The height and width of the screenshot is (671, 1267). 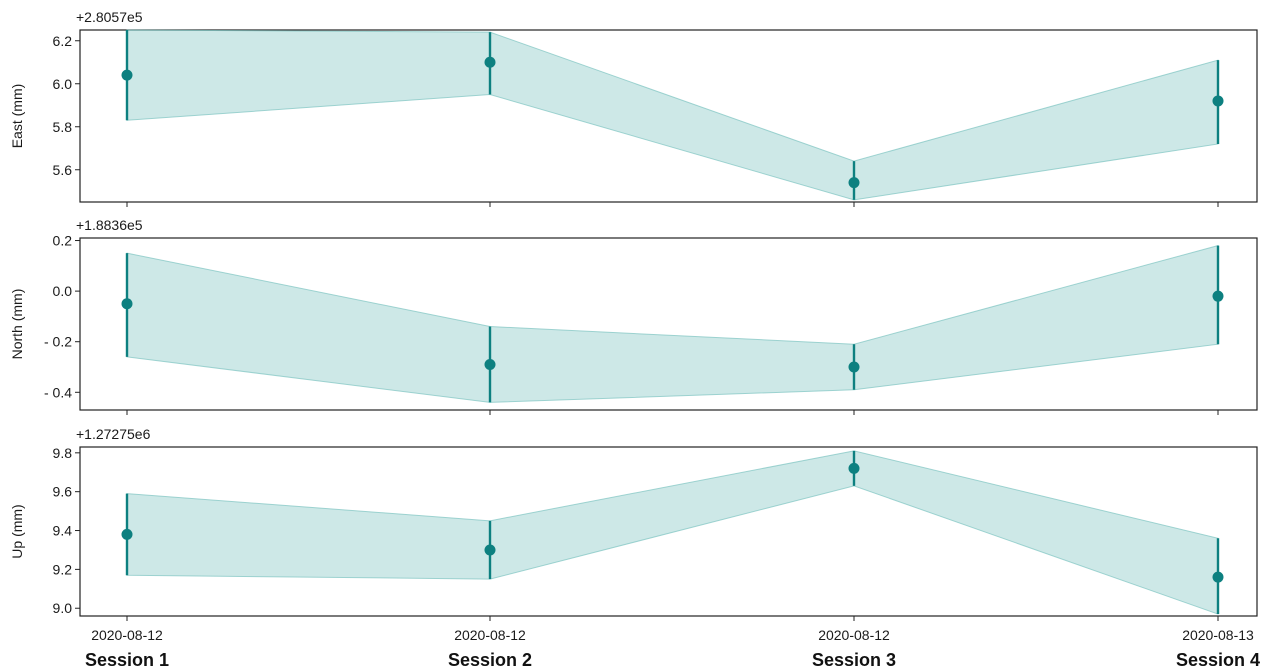 I want to click on y-tick-label-north-2: - 0.2, so click(x=58, y=342).